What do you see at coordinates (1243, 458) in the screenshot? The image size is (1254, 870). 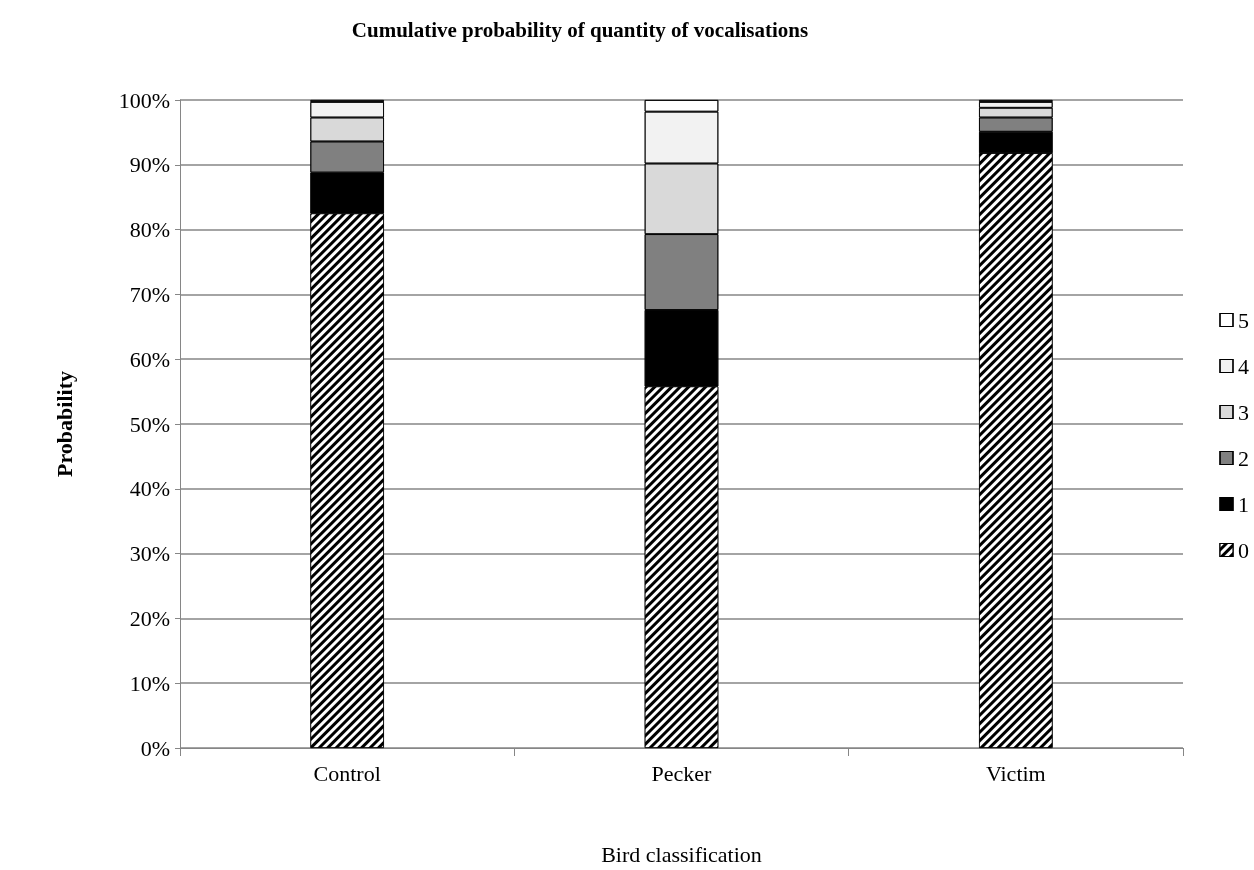 I see `legend-label: 2` at bounding box center [1243, 458].